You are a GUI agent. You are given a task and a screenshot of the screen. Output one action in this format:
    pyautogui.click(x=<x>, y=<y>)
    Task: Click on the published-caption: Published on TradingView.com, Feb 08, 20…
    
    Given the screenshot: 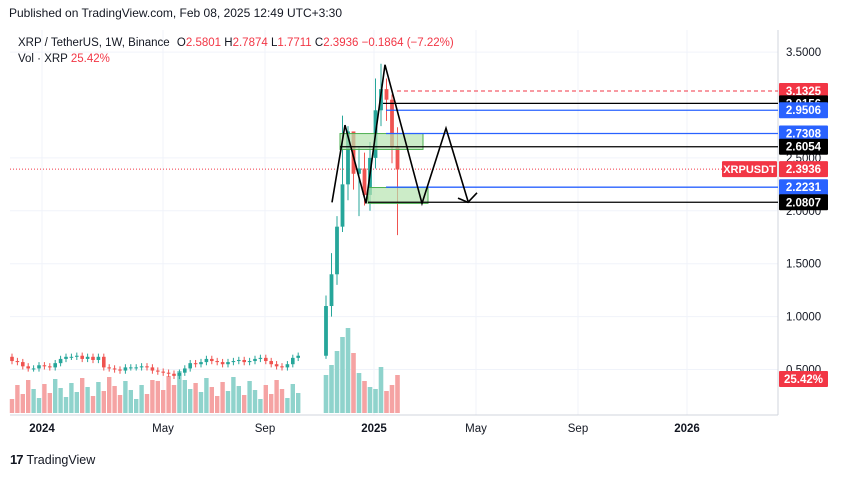 What is the action you would take?
    pyautogui.click(x=175, y=13)
    